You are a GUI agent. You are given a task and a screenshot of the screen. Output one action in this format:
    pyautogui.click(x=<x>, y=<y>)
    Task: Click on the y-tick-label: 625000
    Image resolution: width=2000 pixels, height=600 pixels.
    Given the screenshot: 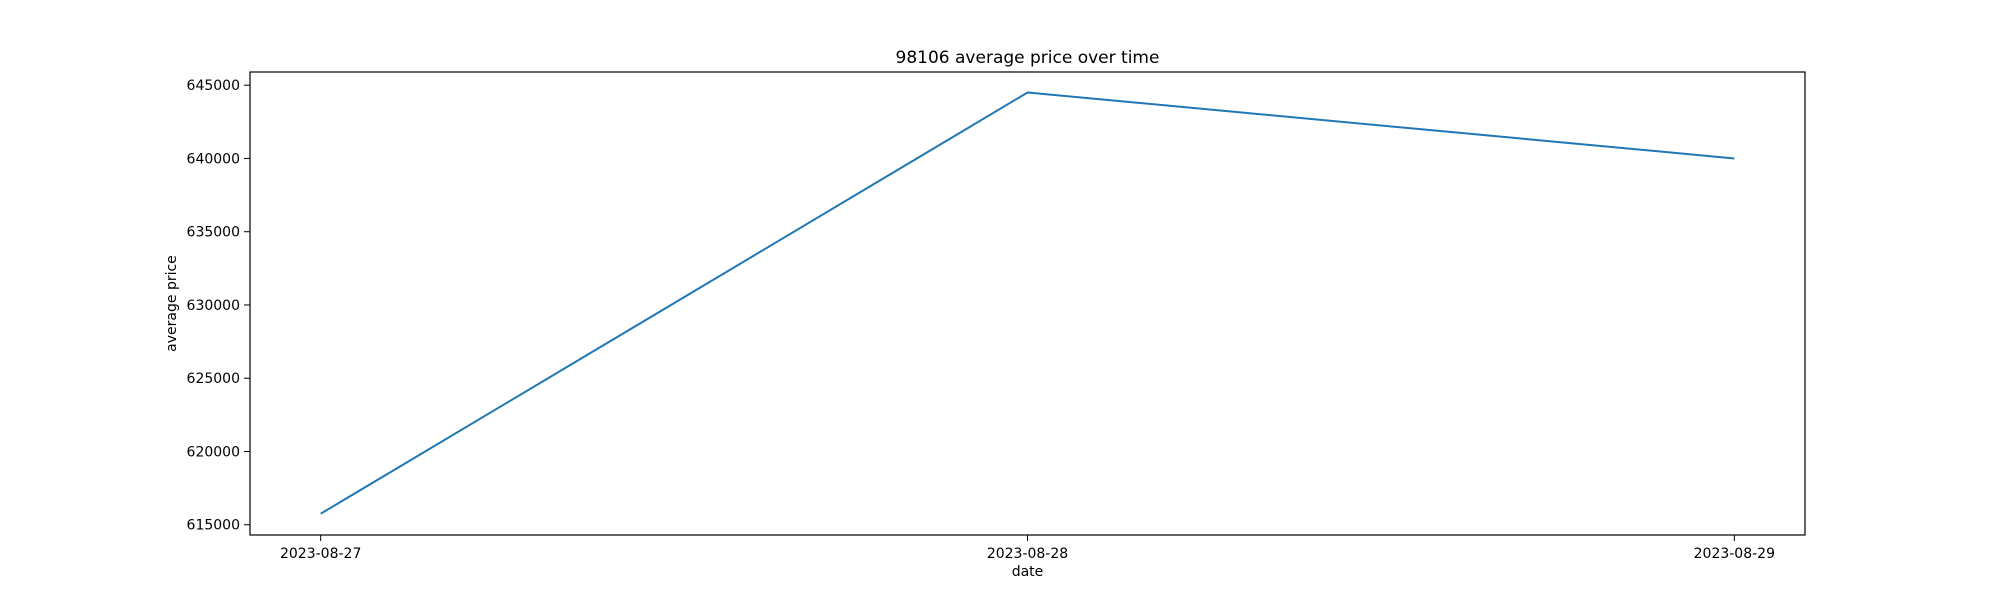 What is the action you would take?
    pyautogui.click(x=213, y=379)
    